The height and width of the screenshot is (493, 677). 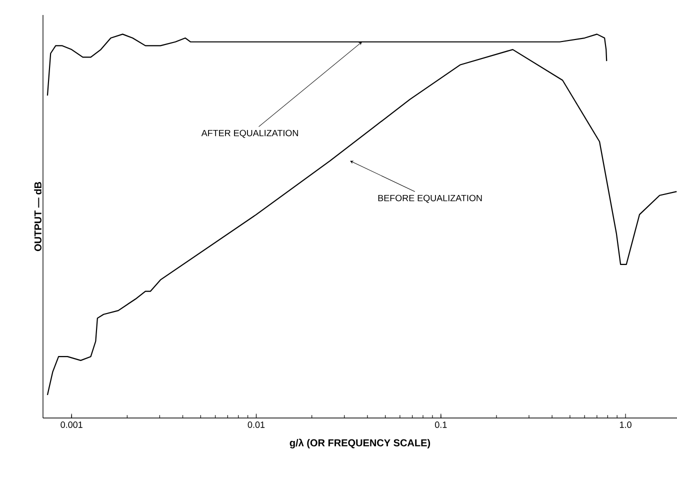 I want to click on x-tick-label: 0.01, so click(x=256, y=425).